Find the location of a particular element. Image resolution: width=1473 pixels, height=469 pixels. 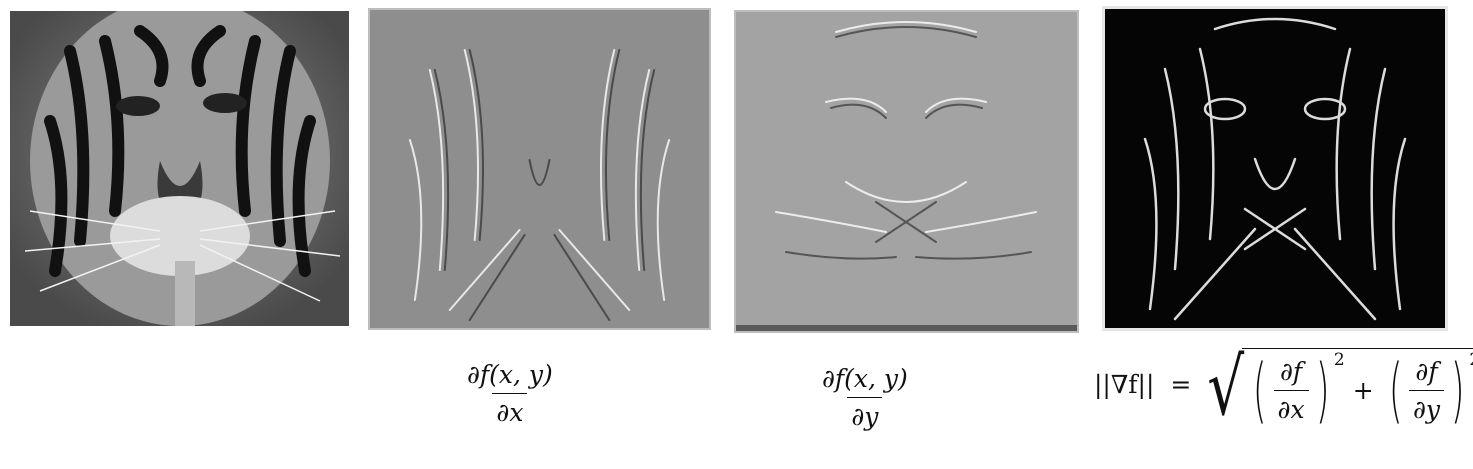

plus-sign: + is located at coordinates (1363, 390).